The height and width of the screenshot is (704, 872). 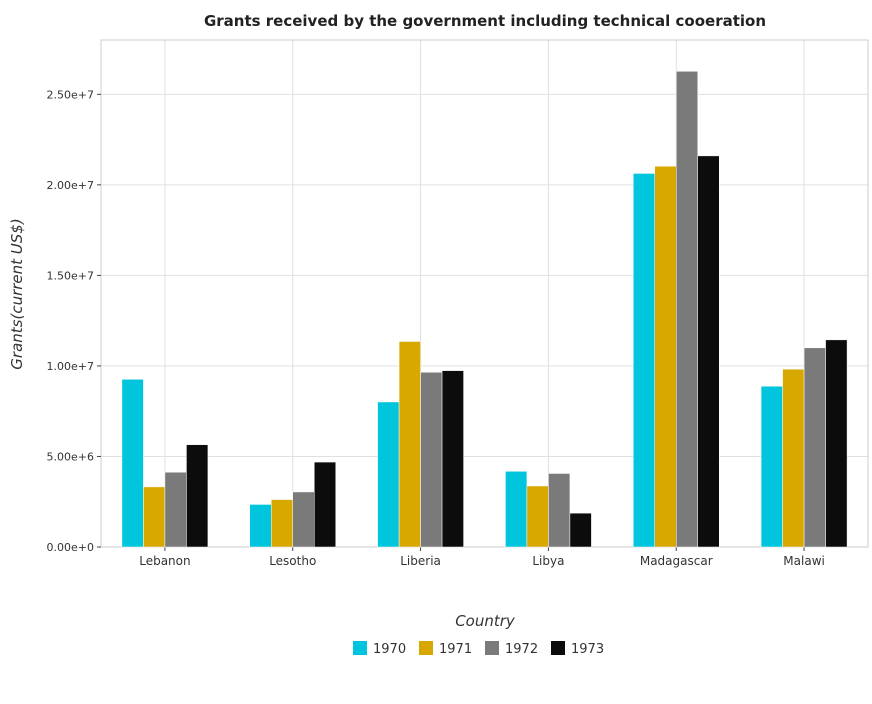 What do you see at coordinates (282, 523) in the screenshot?
I see `bar-1971-lesotho` at bounding box center [282, 523].